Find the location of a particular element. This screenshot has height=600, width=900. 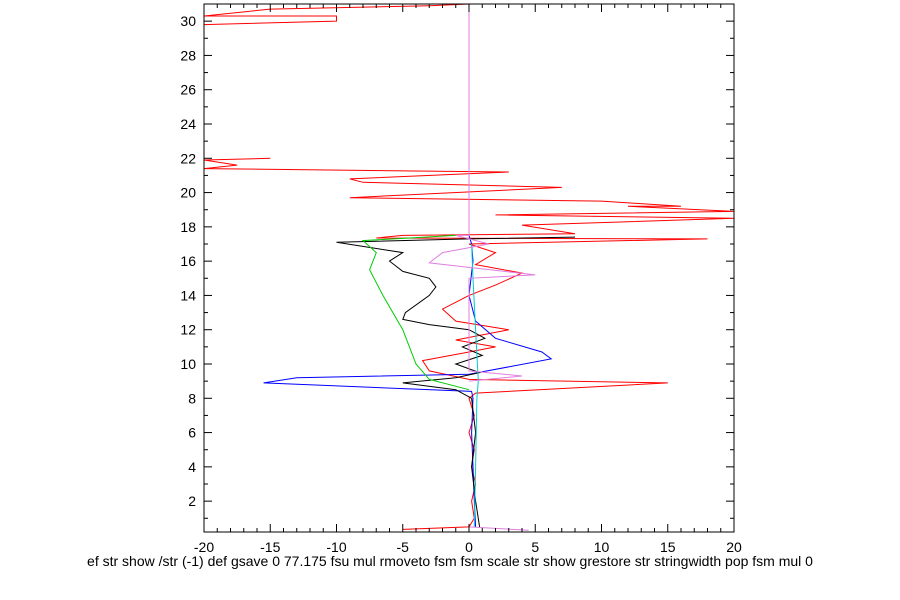

y-tick-label: 16 is located at coordinates (188, 261).